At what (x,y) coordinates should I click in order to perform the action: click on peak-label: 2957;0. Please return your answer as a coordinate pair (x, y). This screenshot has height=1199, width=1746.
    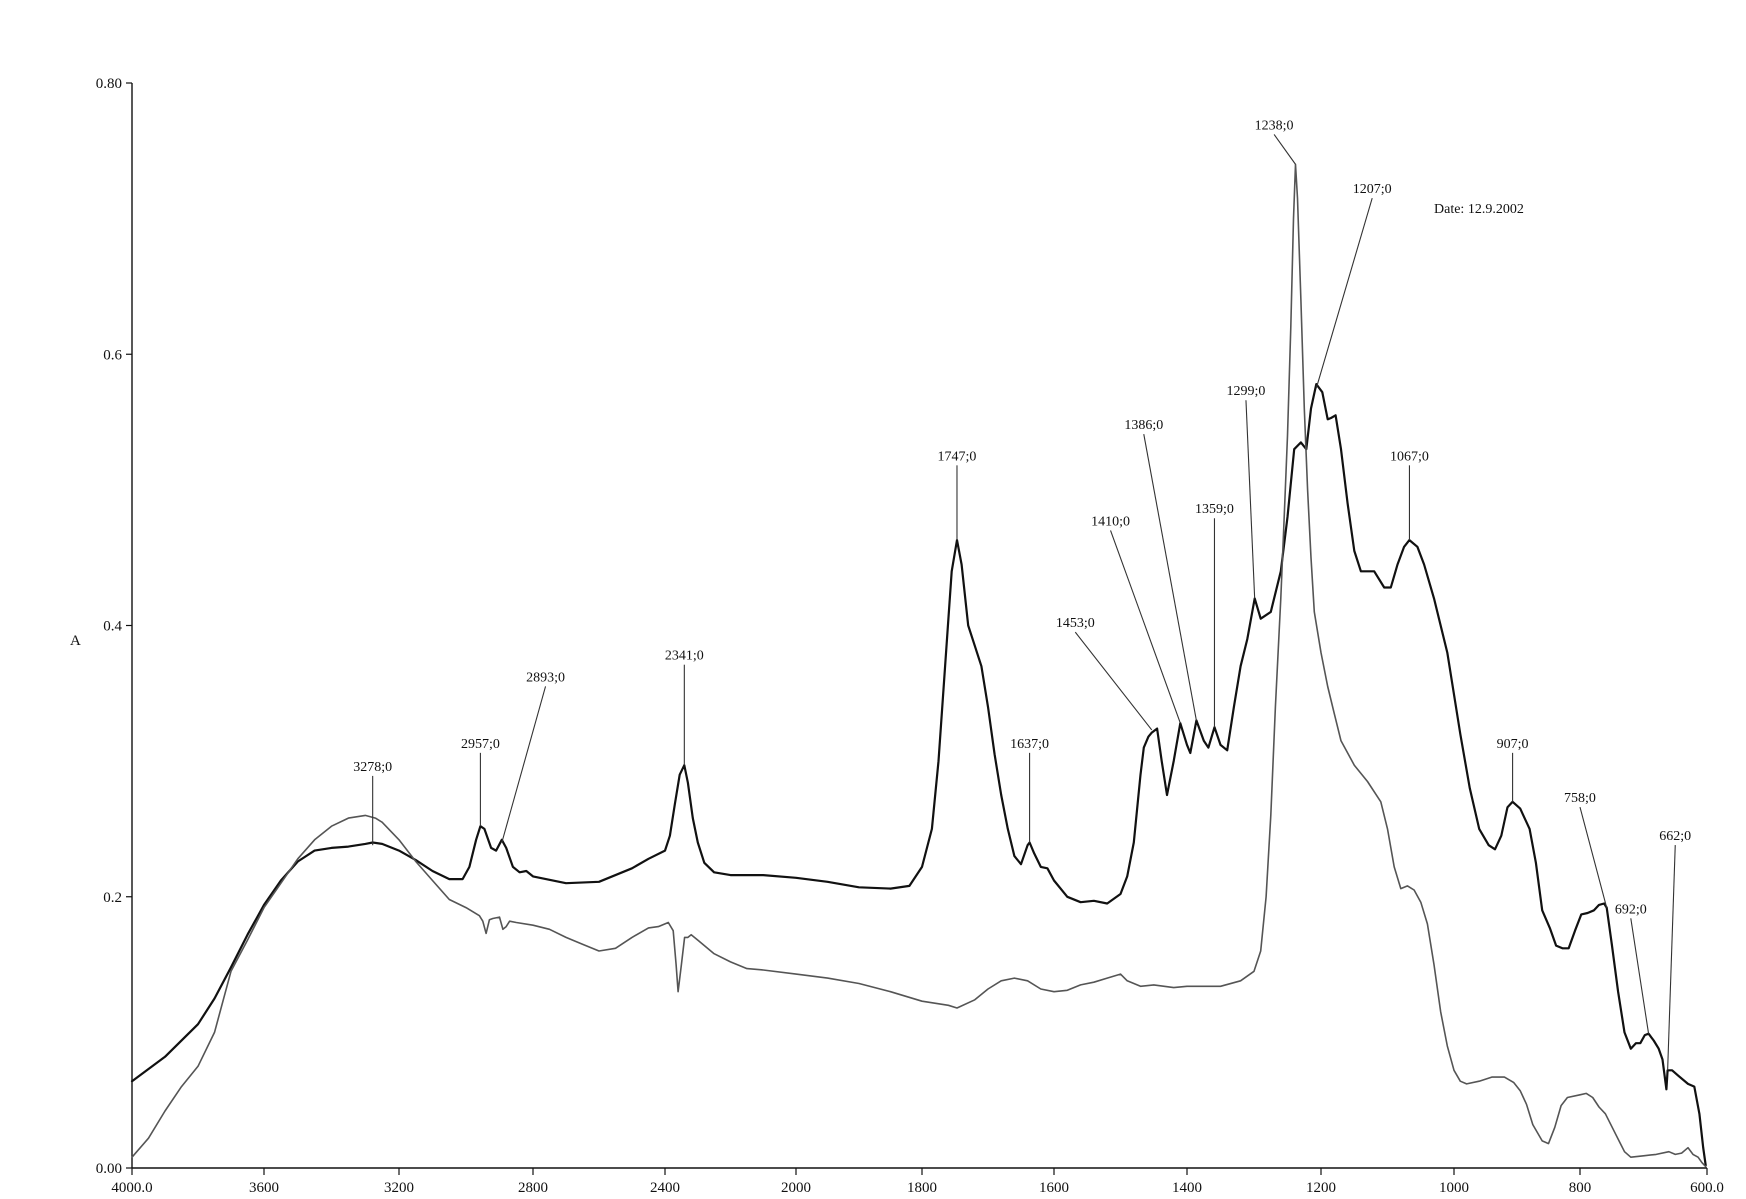
    Looking at the image, I should click on (480, 744).